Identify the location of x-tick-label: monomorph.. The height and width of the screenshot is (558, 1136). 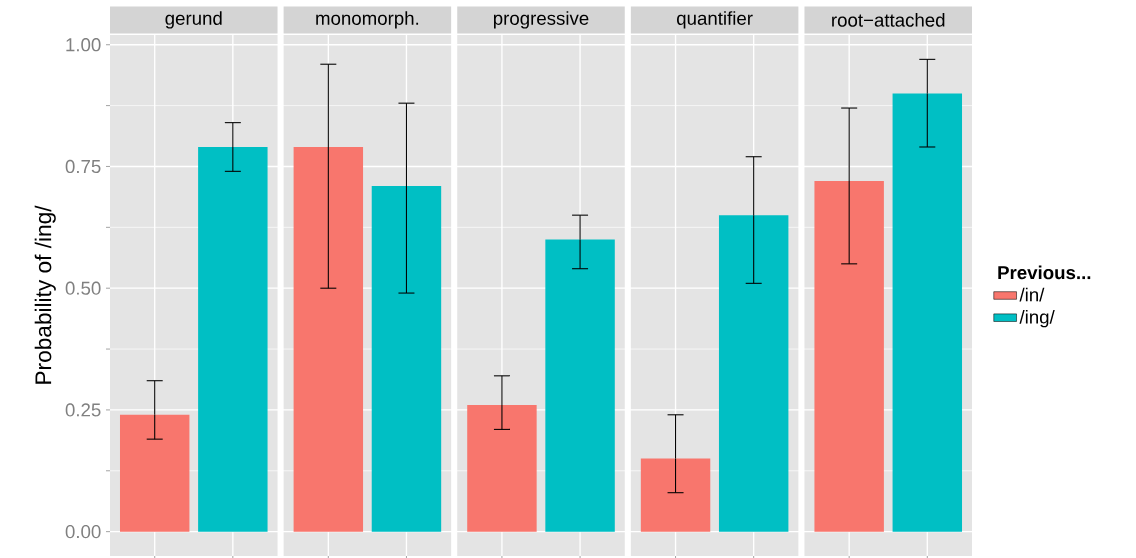
(367, 20).